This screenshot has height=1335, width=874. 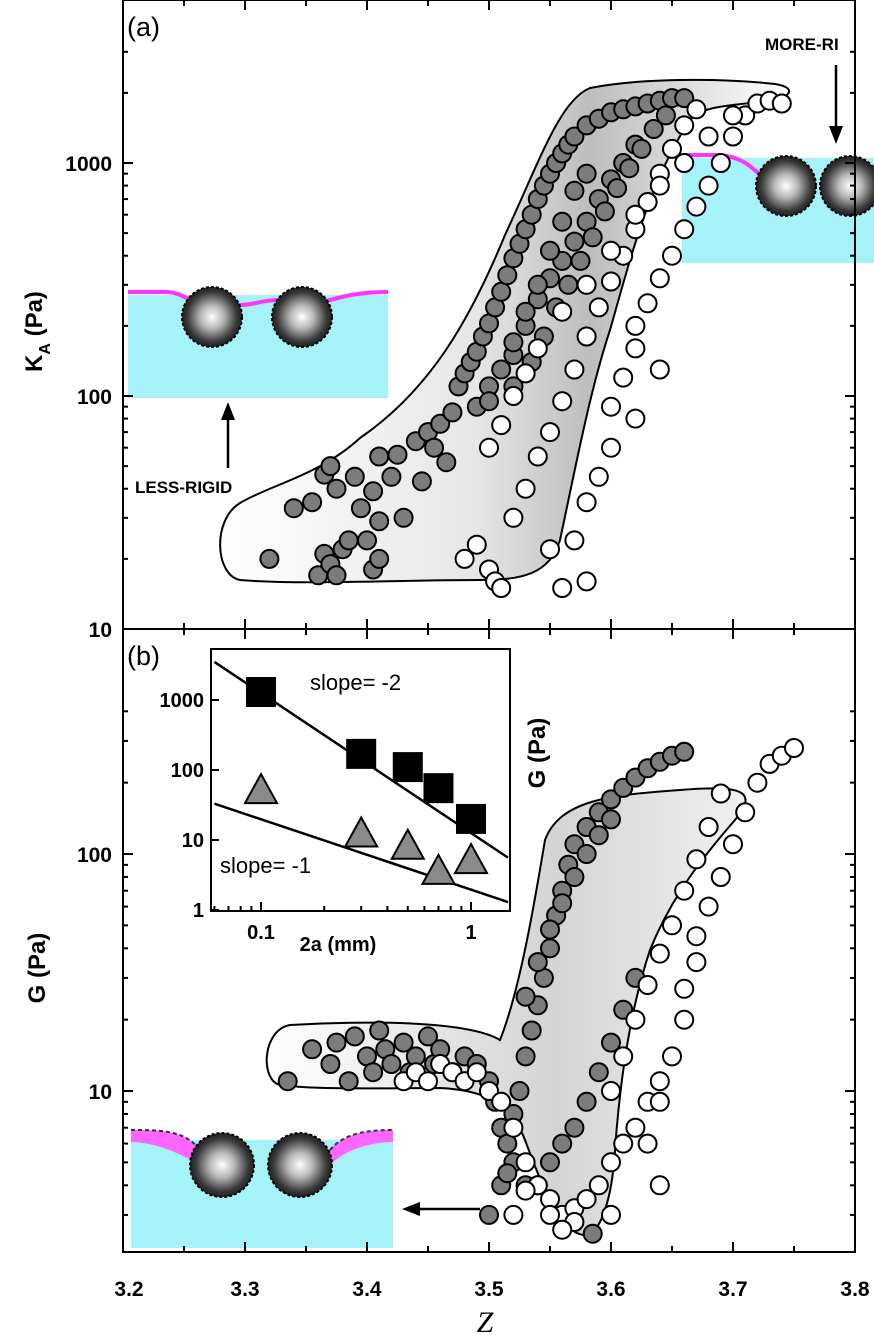 I want to click on less-rigid-label: LESS-RIGID, so click(x=183, y=487).